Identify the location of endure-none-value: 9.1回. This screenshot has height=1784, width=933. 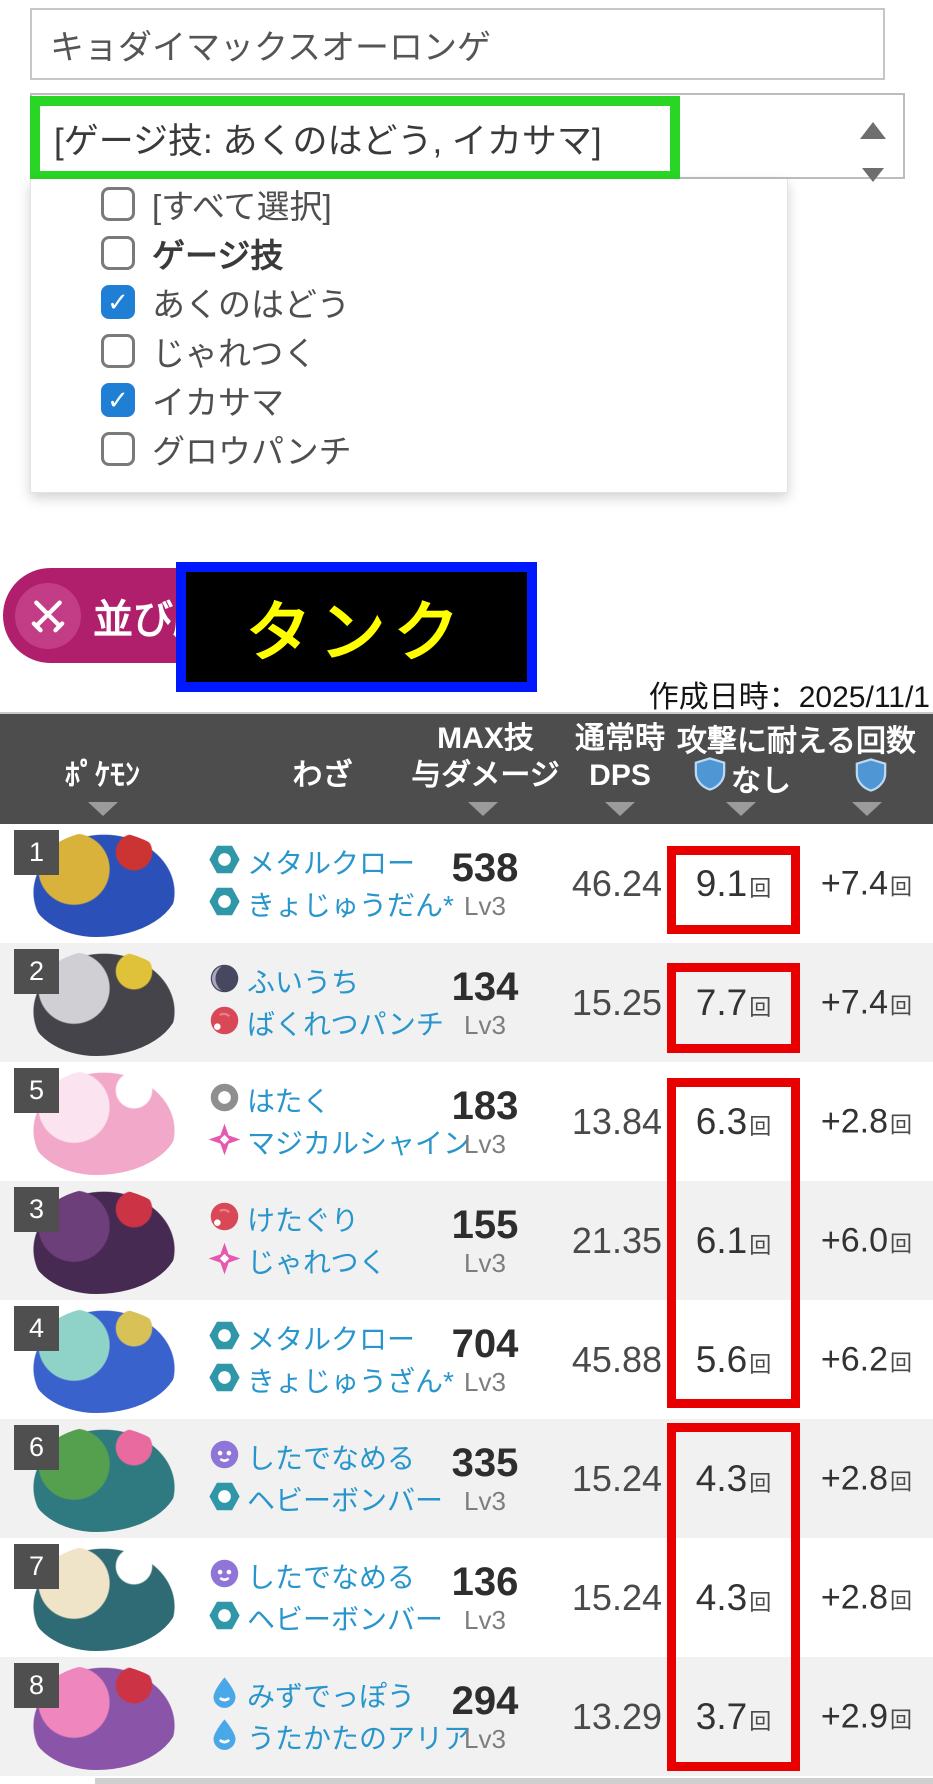
(733, 883).